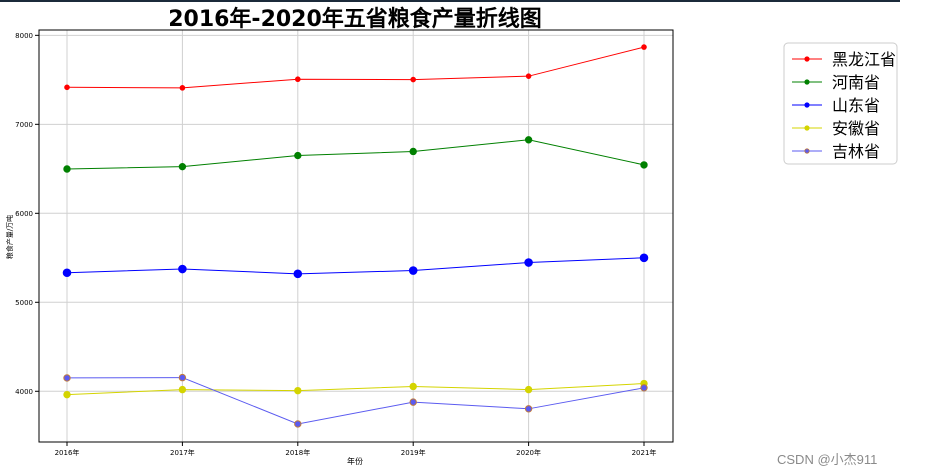 The width and height of the screenshot is (930, 474). I want to click on y-axis-label: 粮食产量/万吨, so click(9, 237).